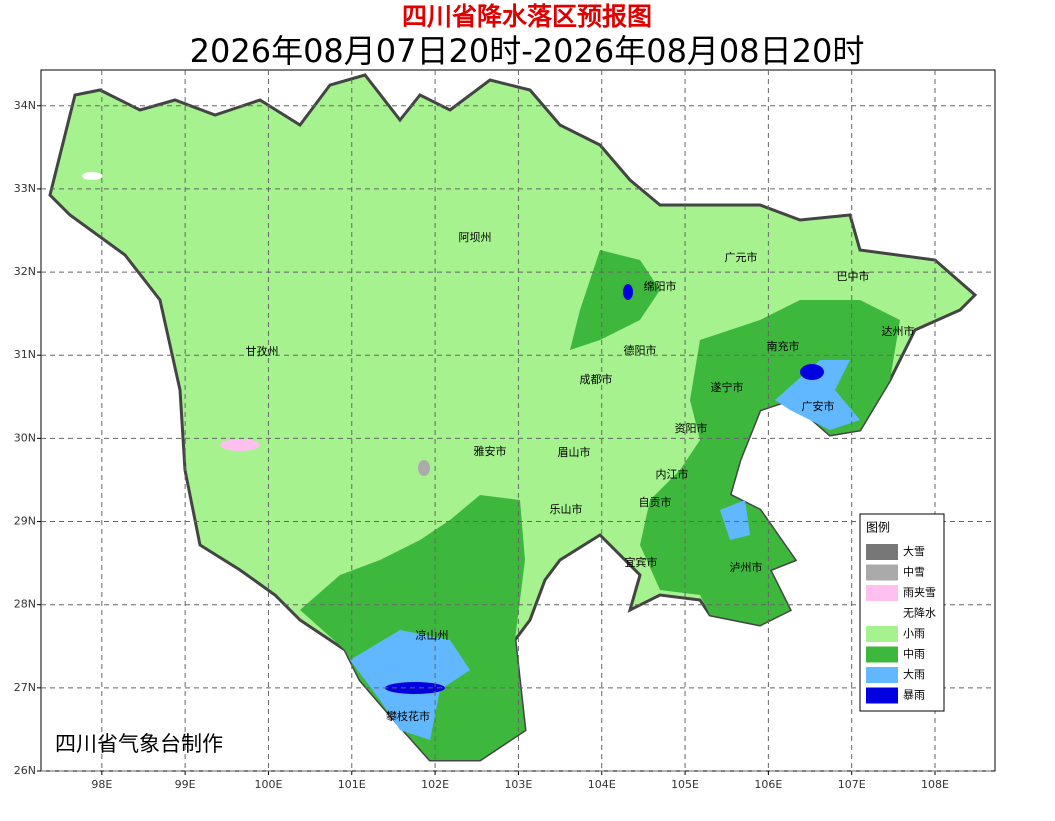  Describe the element at coordinates (518, 784) in the screenshot. I see `x-tick-label: 103E` at that location.